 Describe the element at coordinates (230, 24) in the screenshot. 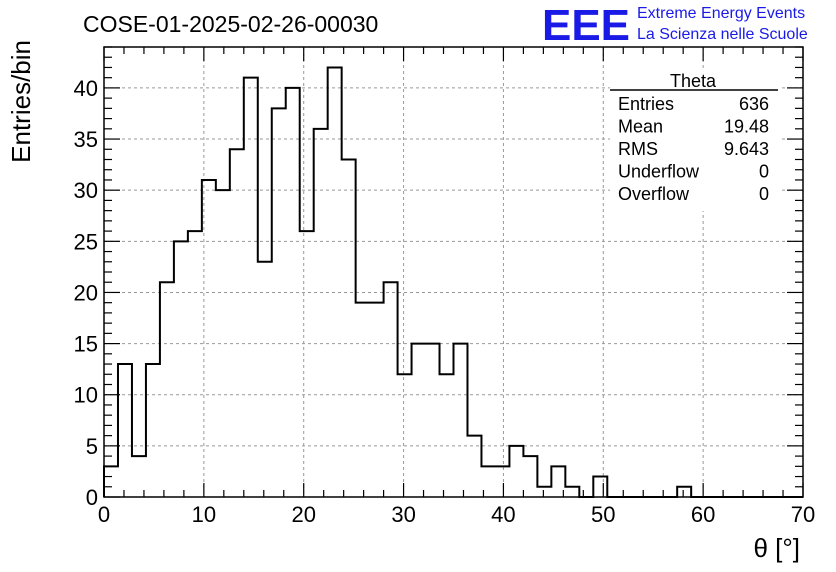

I see `chart-title: COSE-01-2025-02-26-00030` at that location.